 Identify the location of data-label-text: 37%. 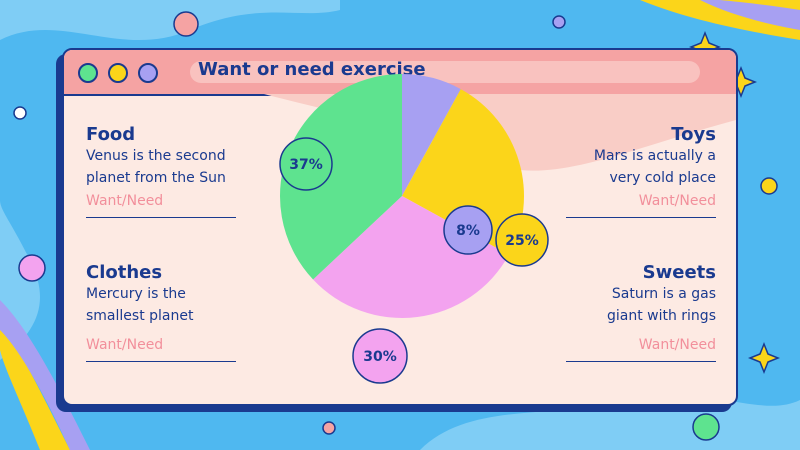
(306, 165).